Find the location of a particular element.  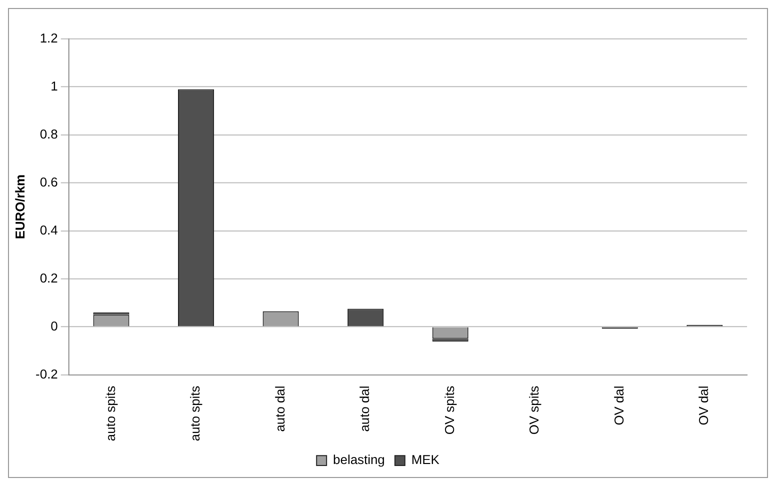

y-tick-label: 0 is located at coordinates (54, 326).